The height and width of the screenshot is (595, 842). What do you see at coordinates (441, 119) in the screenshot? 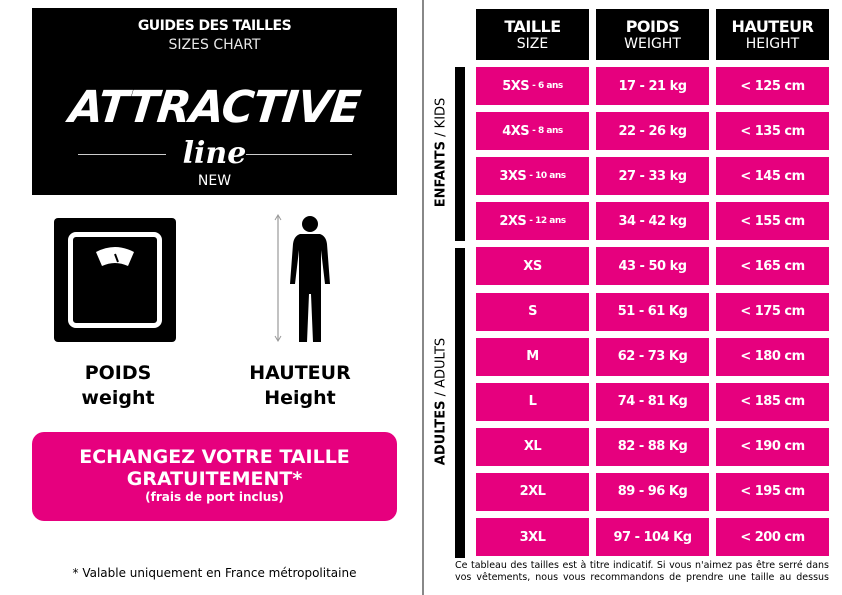
I see `group-label-rest: / KIDS` at bounding box center [441, 119].